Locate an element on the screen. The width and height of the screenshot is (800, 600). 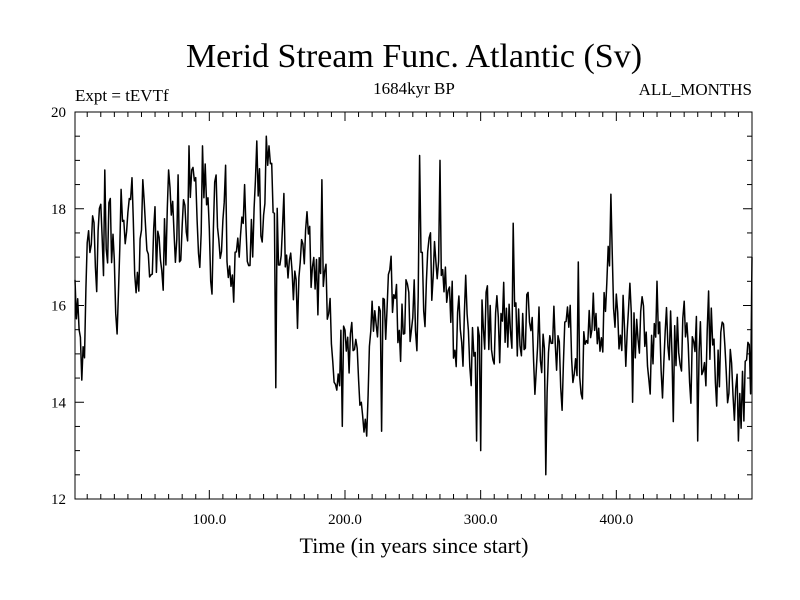
experiment-label: Expt = tEVTf is located at coordinates (122, 95).